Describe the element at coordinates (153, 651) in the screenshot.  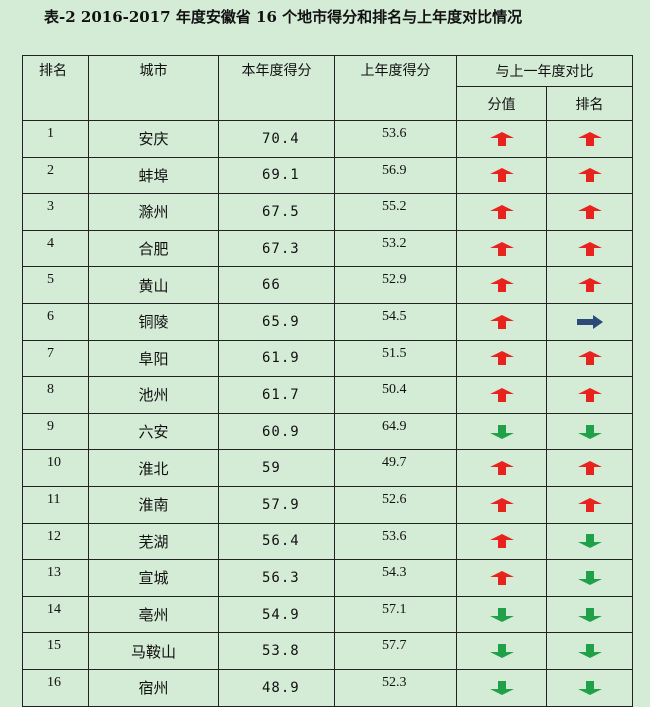
I see `city-cell: 马鞍山` at that location.